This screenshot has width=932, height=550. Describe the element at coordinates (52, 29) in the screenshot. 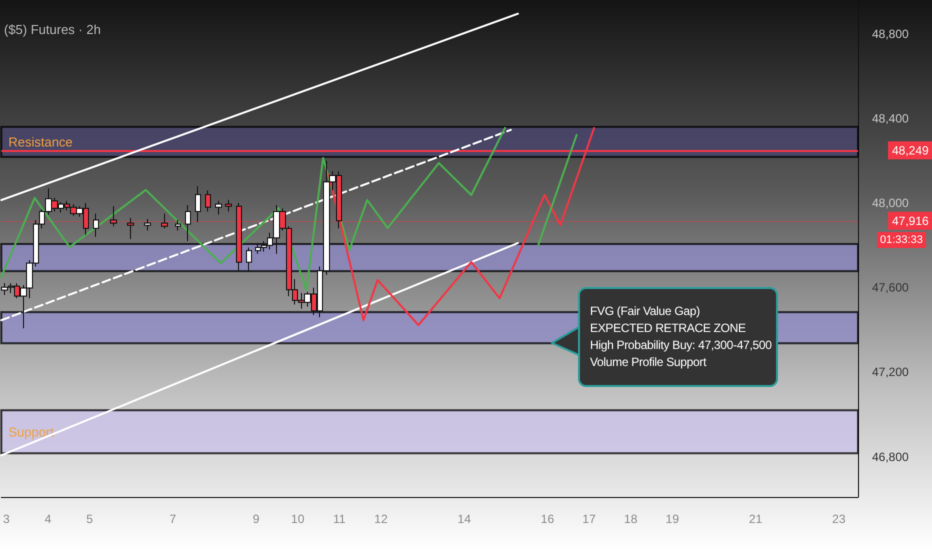

I see `text: ($5) Futures · 2h` at that location.